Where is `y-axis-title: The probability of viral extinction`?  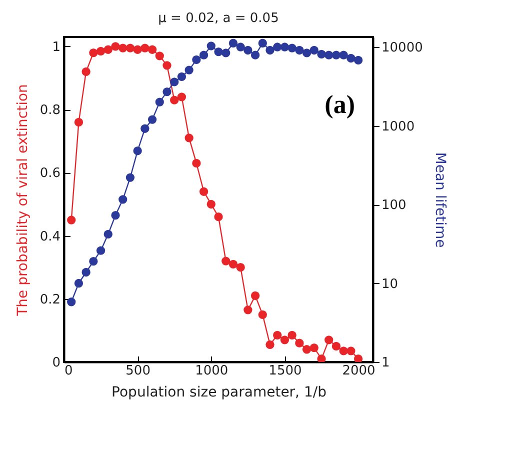
y-axis-title: The probability of viral extinction is located at coordinates (22, 200).